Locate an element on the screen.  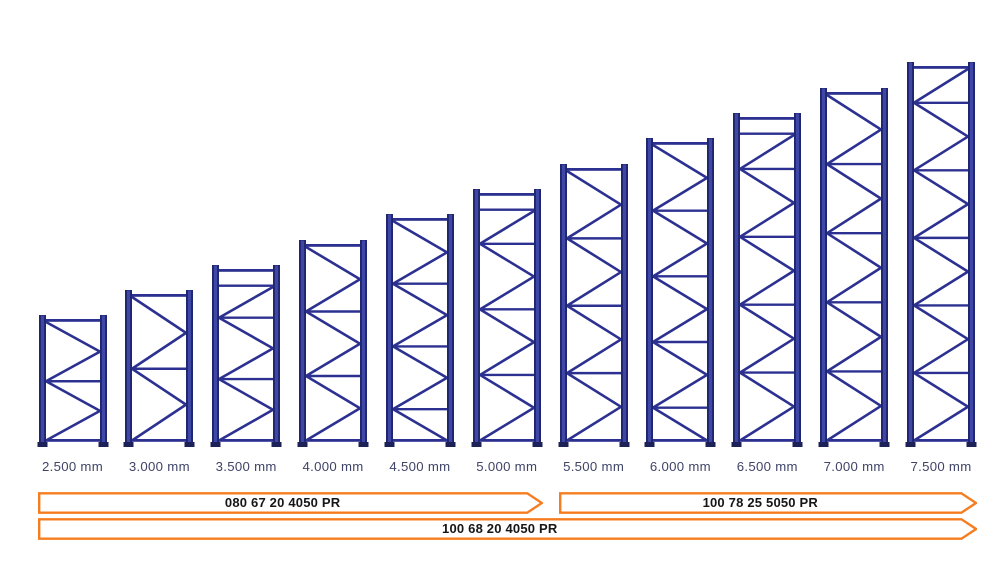
height-label-6000: 6.000 mm is located at coordinates (680, 466).